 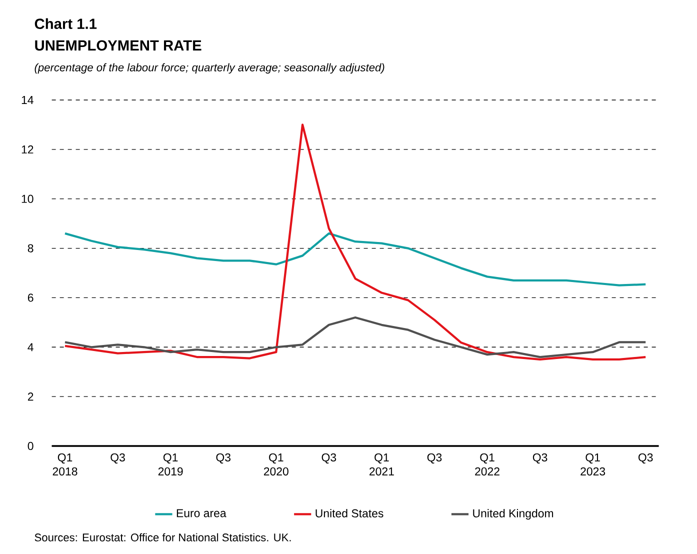 I want to click on y-tick-label: 10, so click(x=28, y=198).